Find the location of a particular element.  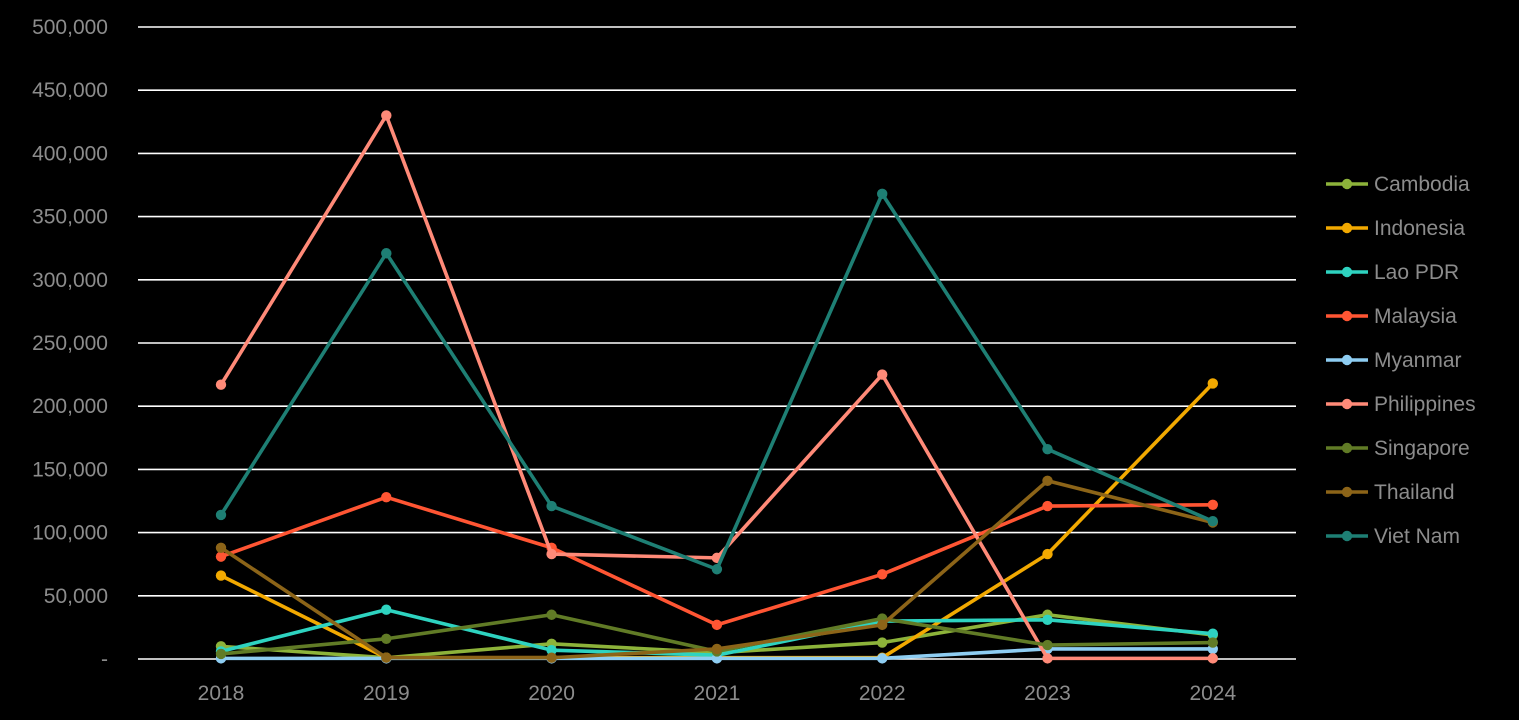

legend-item-thailand: Thailand is located at coordinates (1390, 492).